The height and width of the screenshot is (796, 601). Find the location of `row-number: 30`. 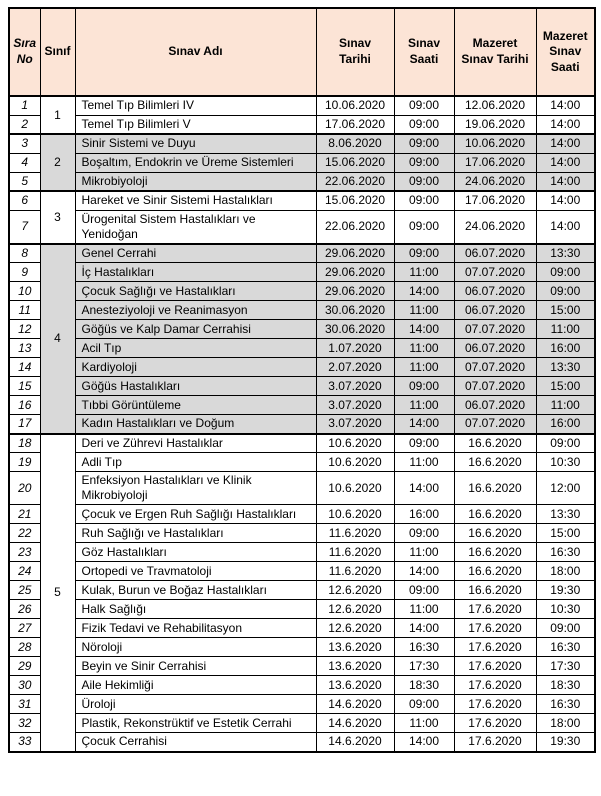

row-number: 30 is located at coordinates (24, 685).